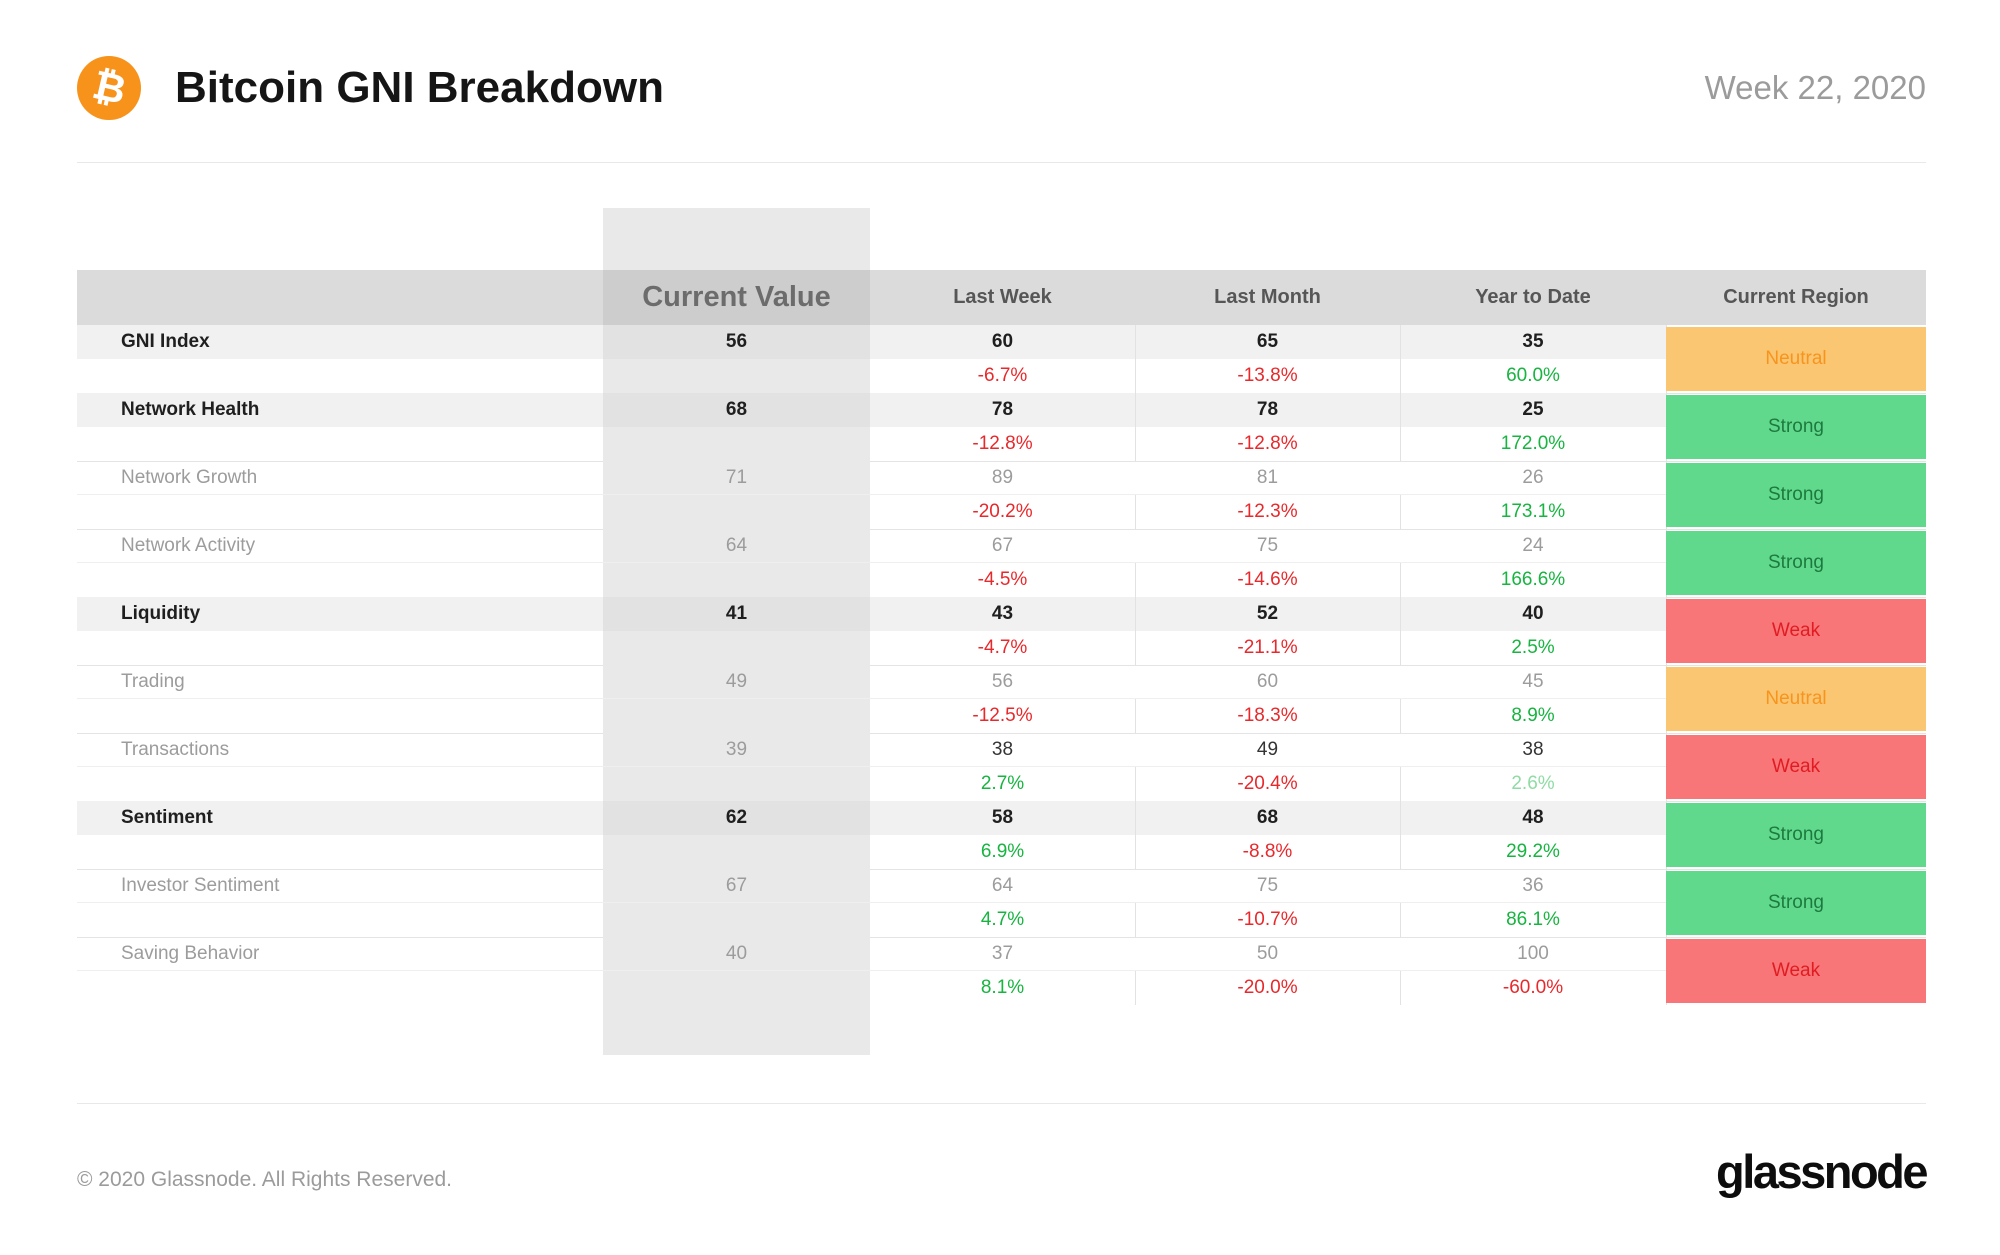  Describe the element at coordinates (1267, 580) in the screenshot. I see `last-month-change: -14.6%` at that location.